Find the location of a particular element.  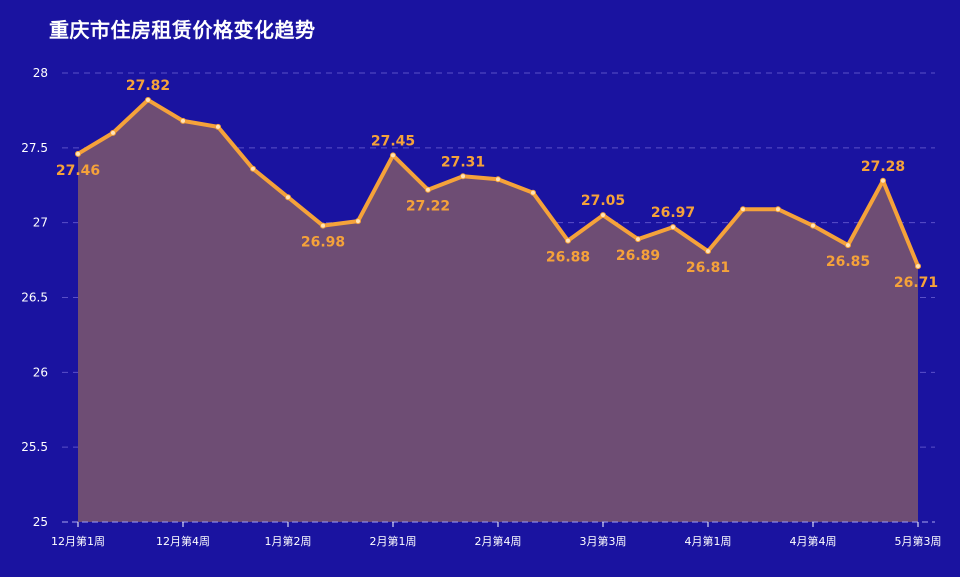

x-tick-label: 2月第1周 is located at coordinates (393, 541).